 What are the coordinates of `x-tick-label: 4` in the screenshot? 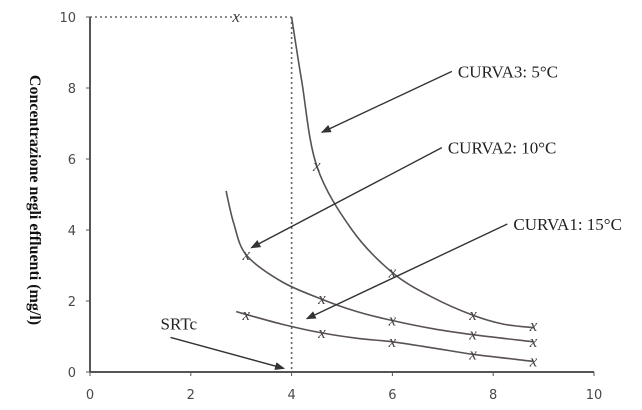 It's located at (291, 395).